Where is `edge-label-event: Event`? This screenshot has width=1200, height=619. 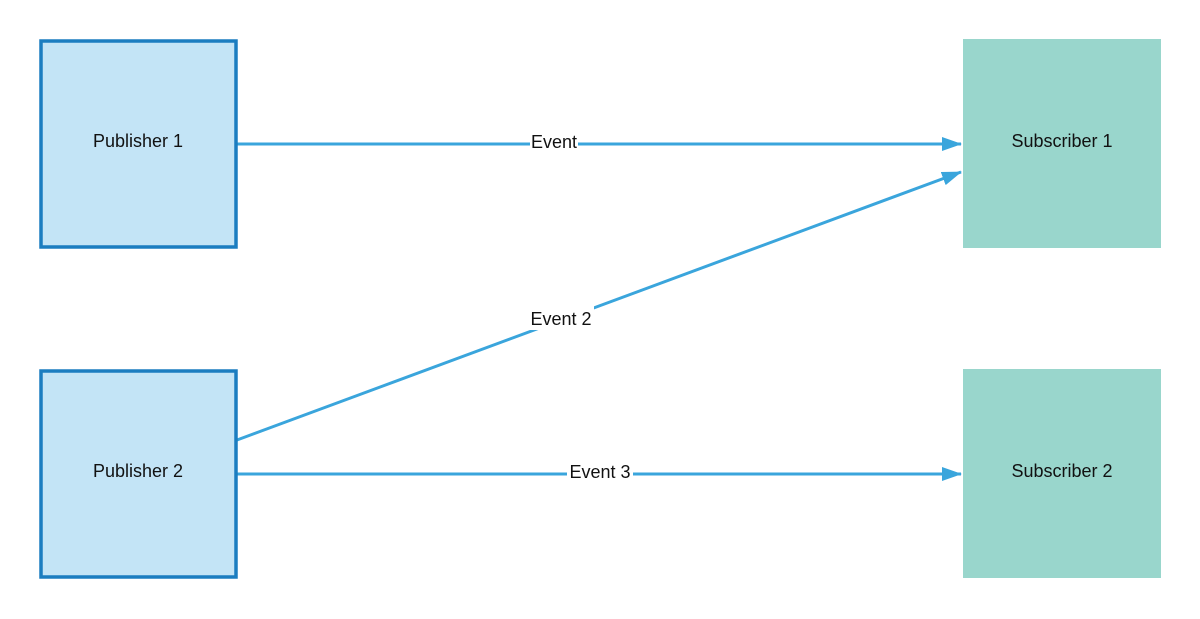
edge-label-event: Event is located at coordinates (554, 142).